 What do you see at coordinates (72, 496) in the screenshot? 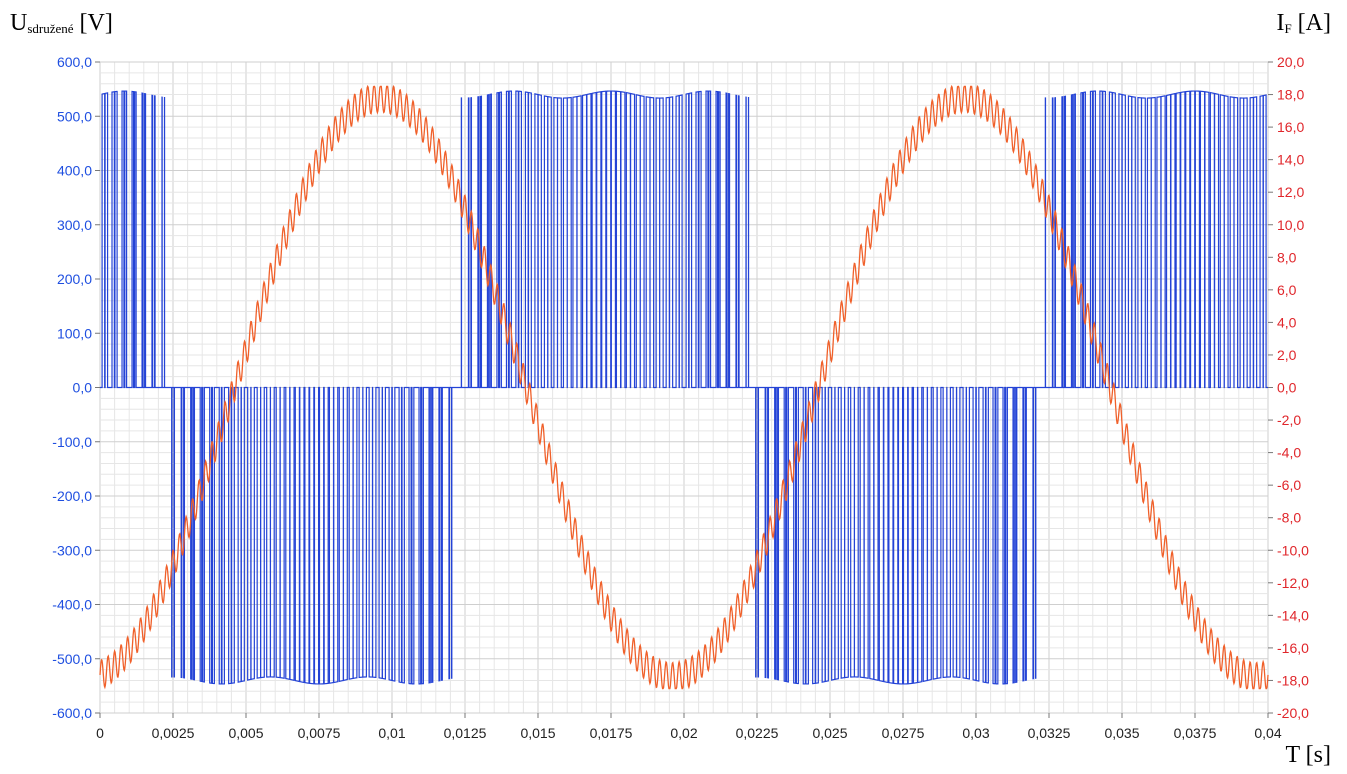
I see `y-left-tick-label: -200,0` at bounding box center [72, 496].